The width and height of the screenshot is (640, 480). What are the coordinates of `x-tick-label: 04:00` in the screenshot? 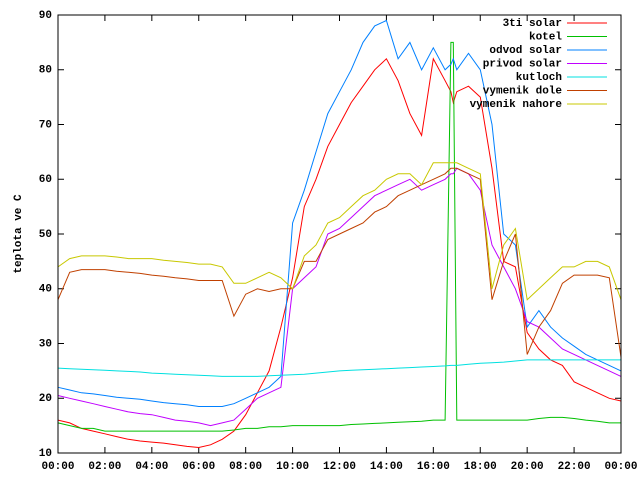 It's located at (151, 467).